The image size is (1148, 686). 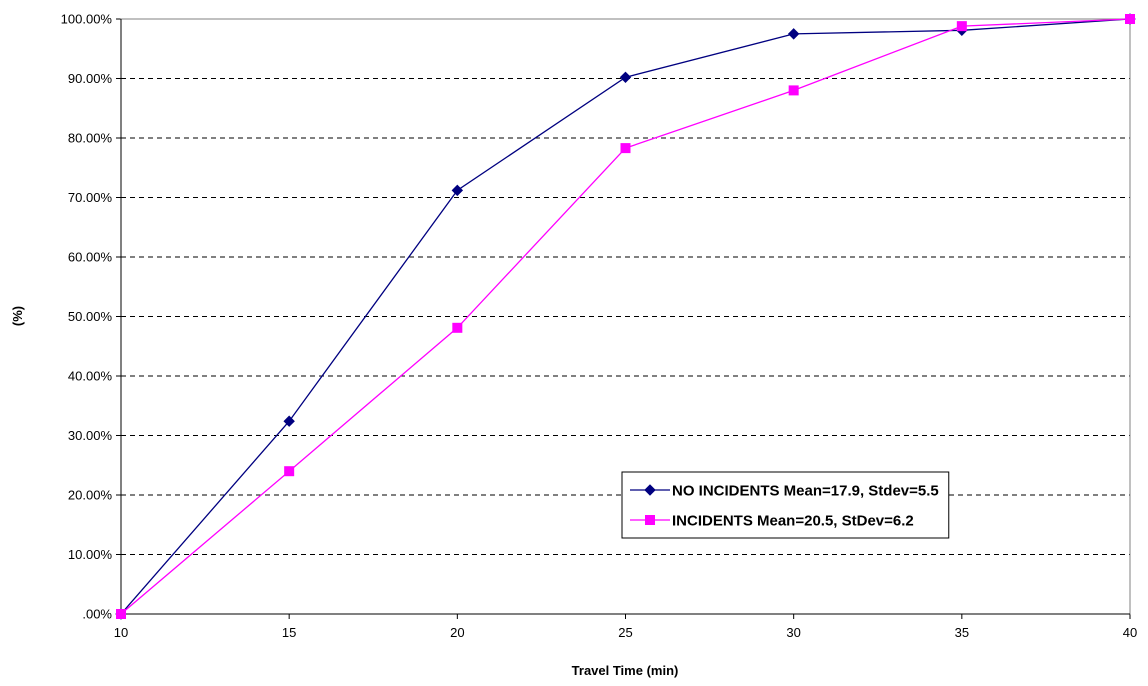 What do you see at coordinates (121, 632) in the screenshot?
I see `x-tick-label: 10` at bounding box center [121, 632].